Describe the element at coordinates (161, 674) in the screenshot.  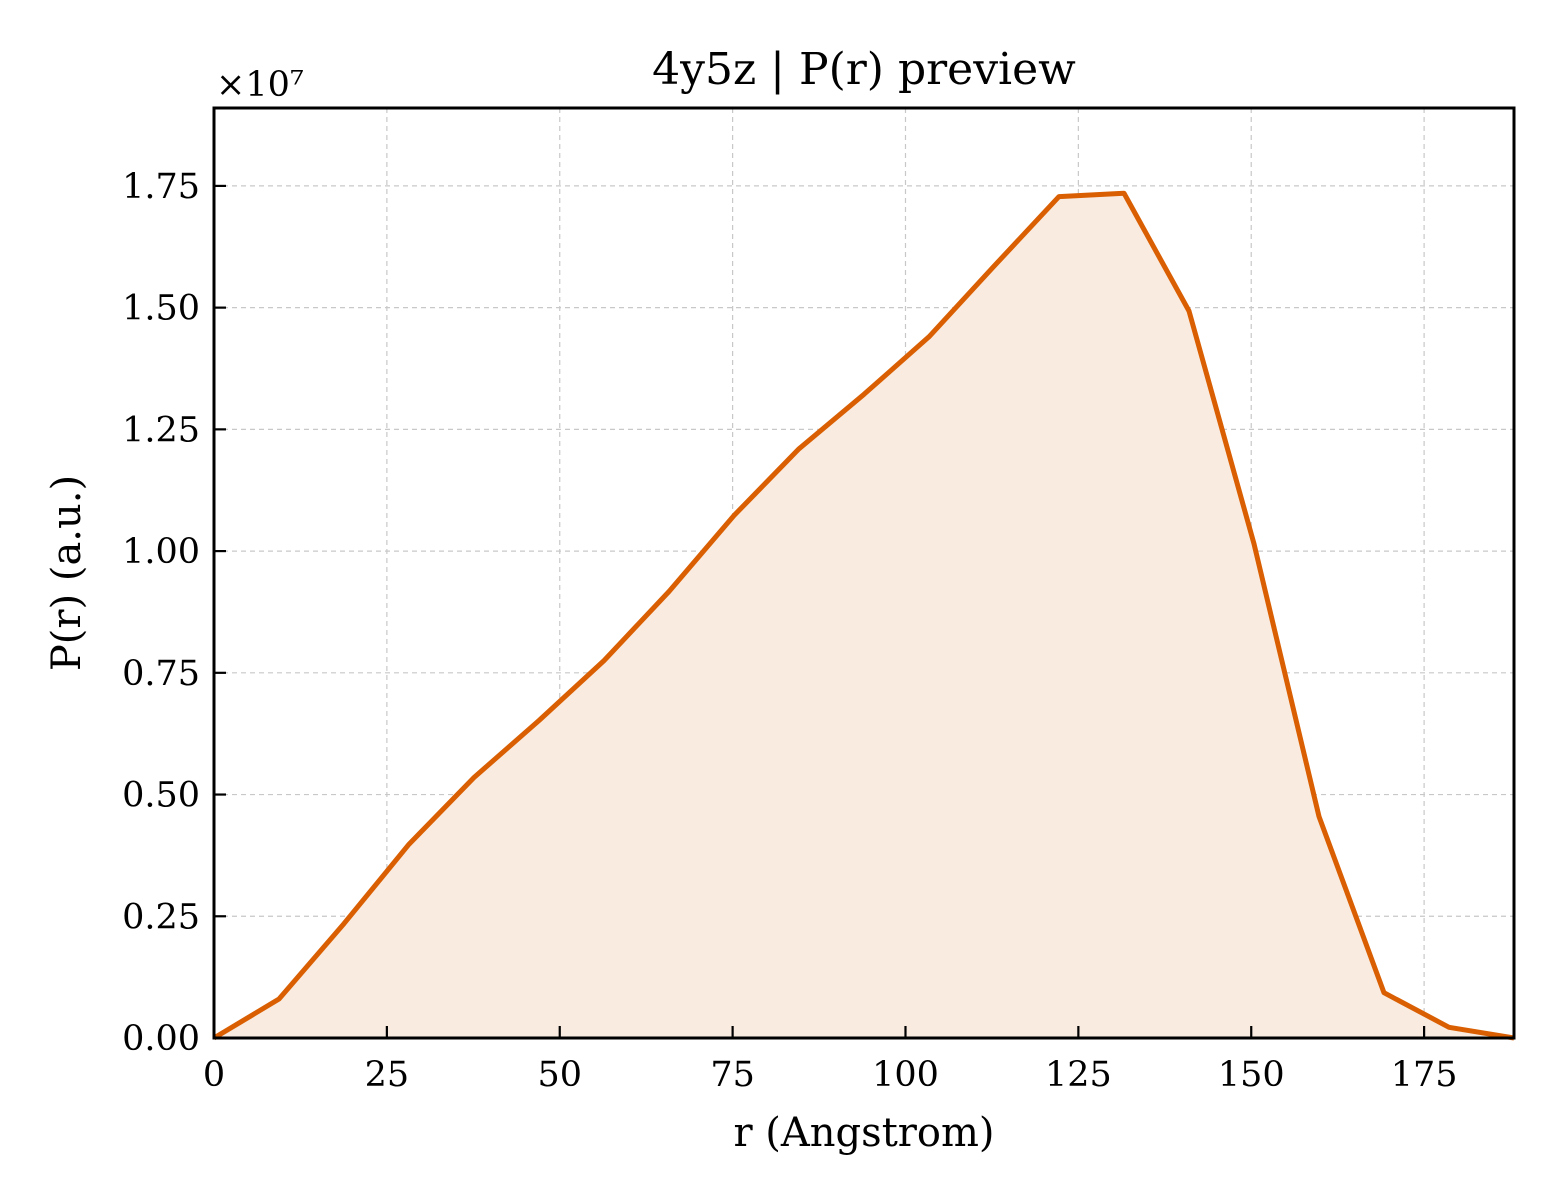
I see `y-tick-label: 0.75` at that location.